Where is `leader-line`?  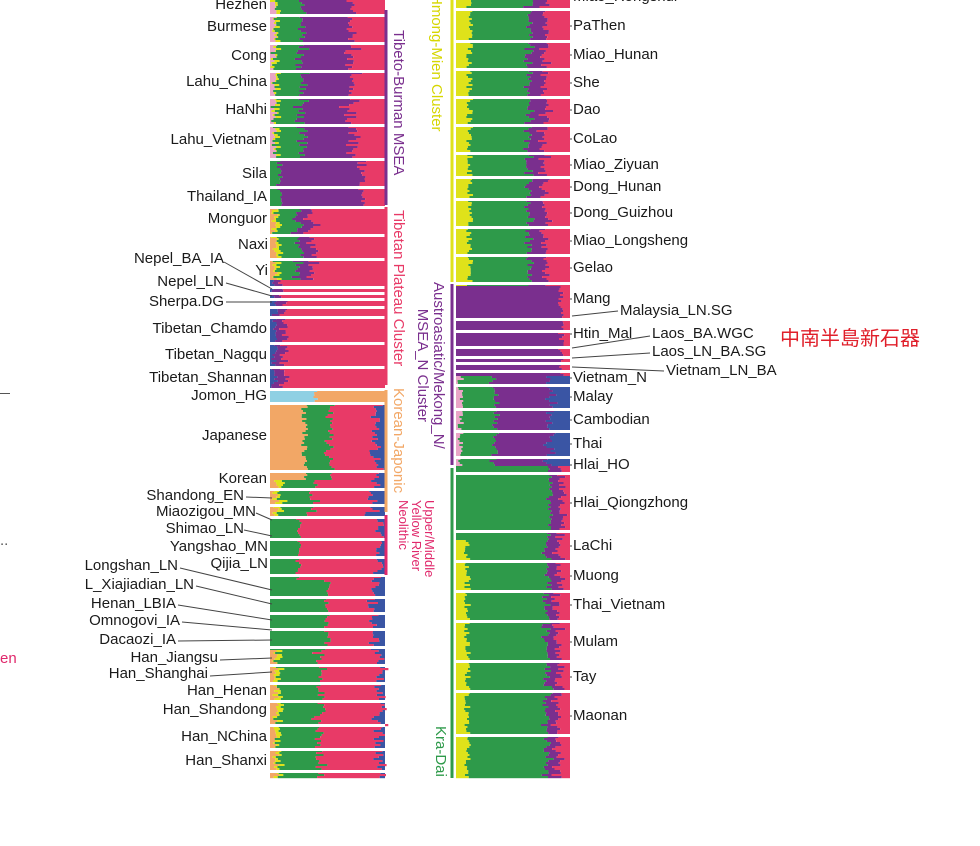 leader-line is located at coordinates (595, 313).